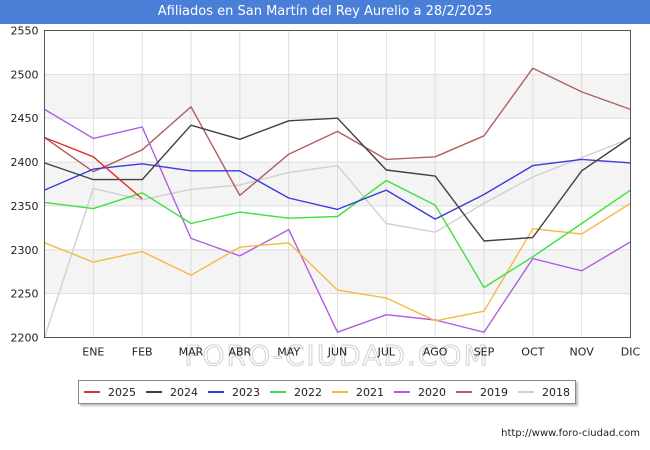 The width and height of the screenshot is (650, 450). I want to click on x-tick-label: FEB, so click(142, 352).